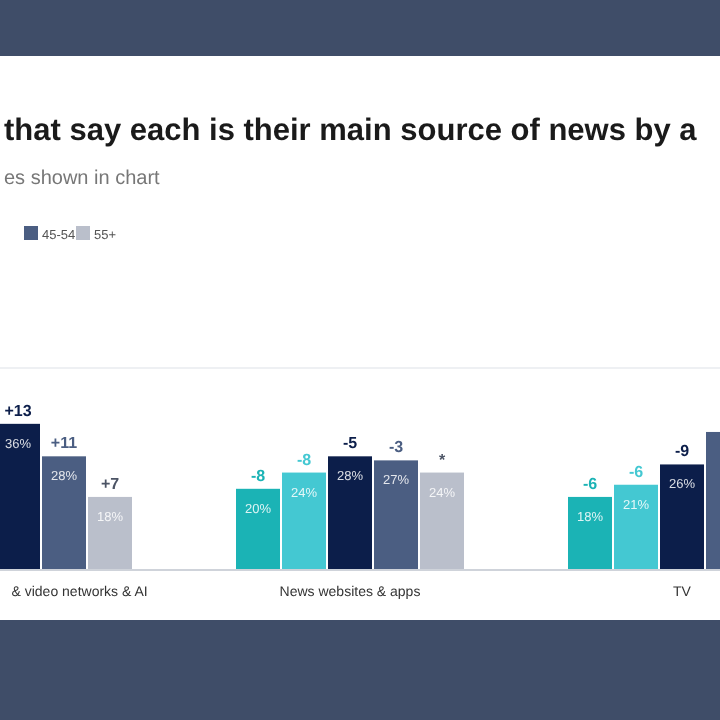 The image size is (720, 720). I want to click on annotation: -3, so click(396, 447).